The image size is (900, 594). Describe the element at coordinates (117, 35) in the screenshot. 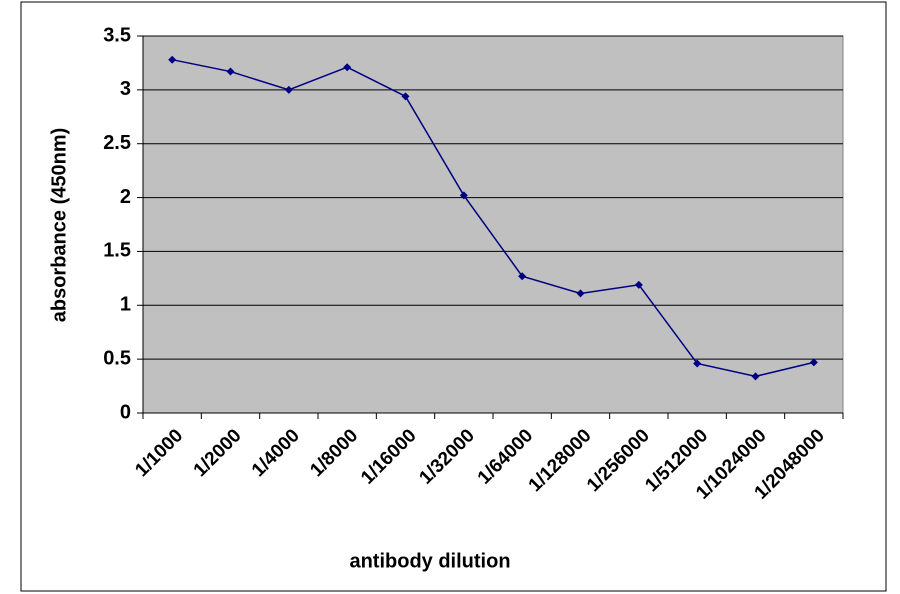

I see `y-tick-label: 3.5` at that location.